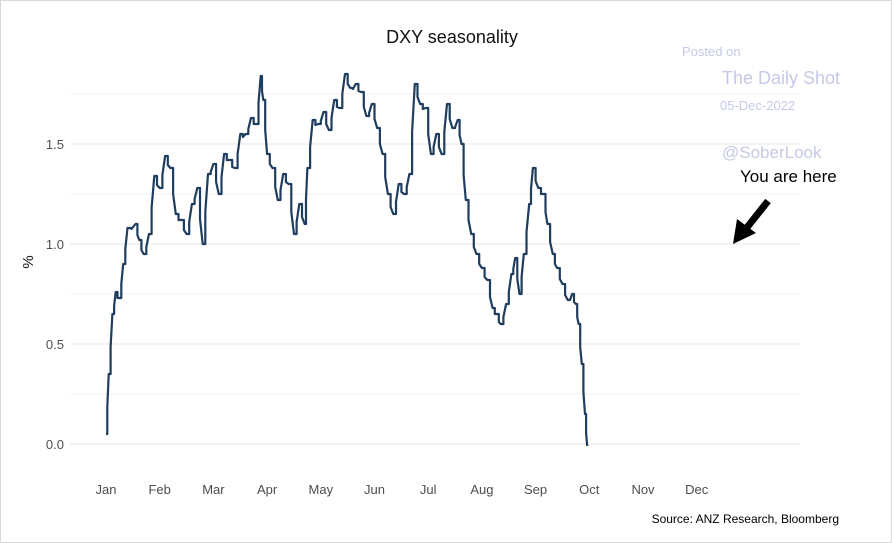 The height and width of the screenshot is (543, 892). What do you see at coordinates (55, 244) in the screenshot?
I see `y-tick-label: 1.0` at bounding box center [55, 244].